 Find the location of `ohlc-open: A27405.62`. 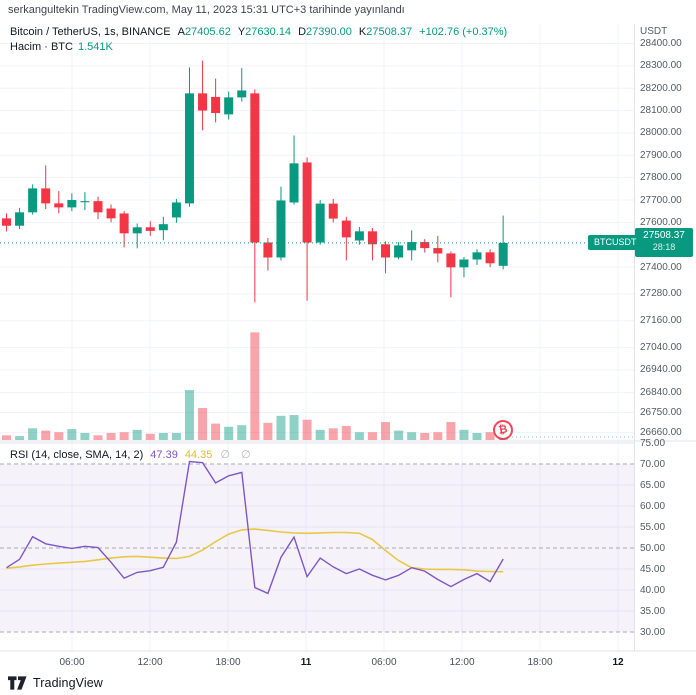

ohlc-open: A27405.62 is located at coordinates (204, 32).